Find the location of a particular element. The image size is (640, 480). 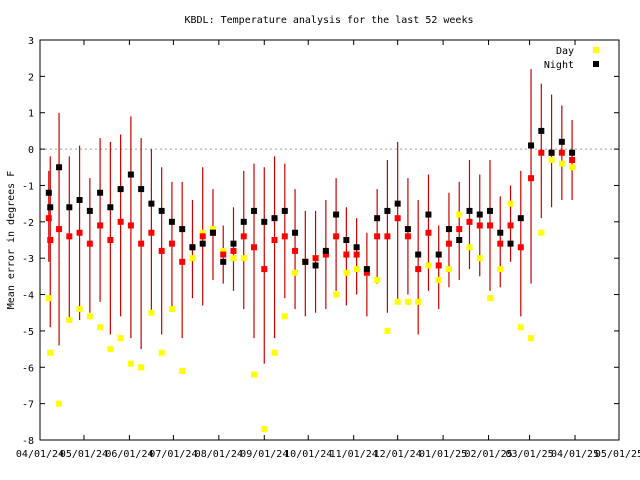

x-tick-label: 04/01/25 is located at coordinates (575, 454).